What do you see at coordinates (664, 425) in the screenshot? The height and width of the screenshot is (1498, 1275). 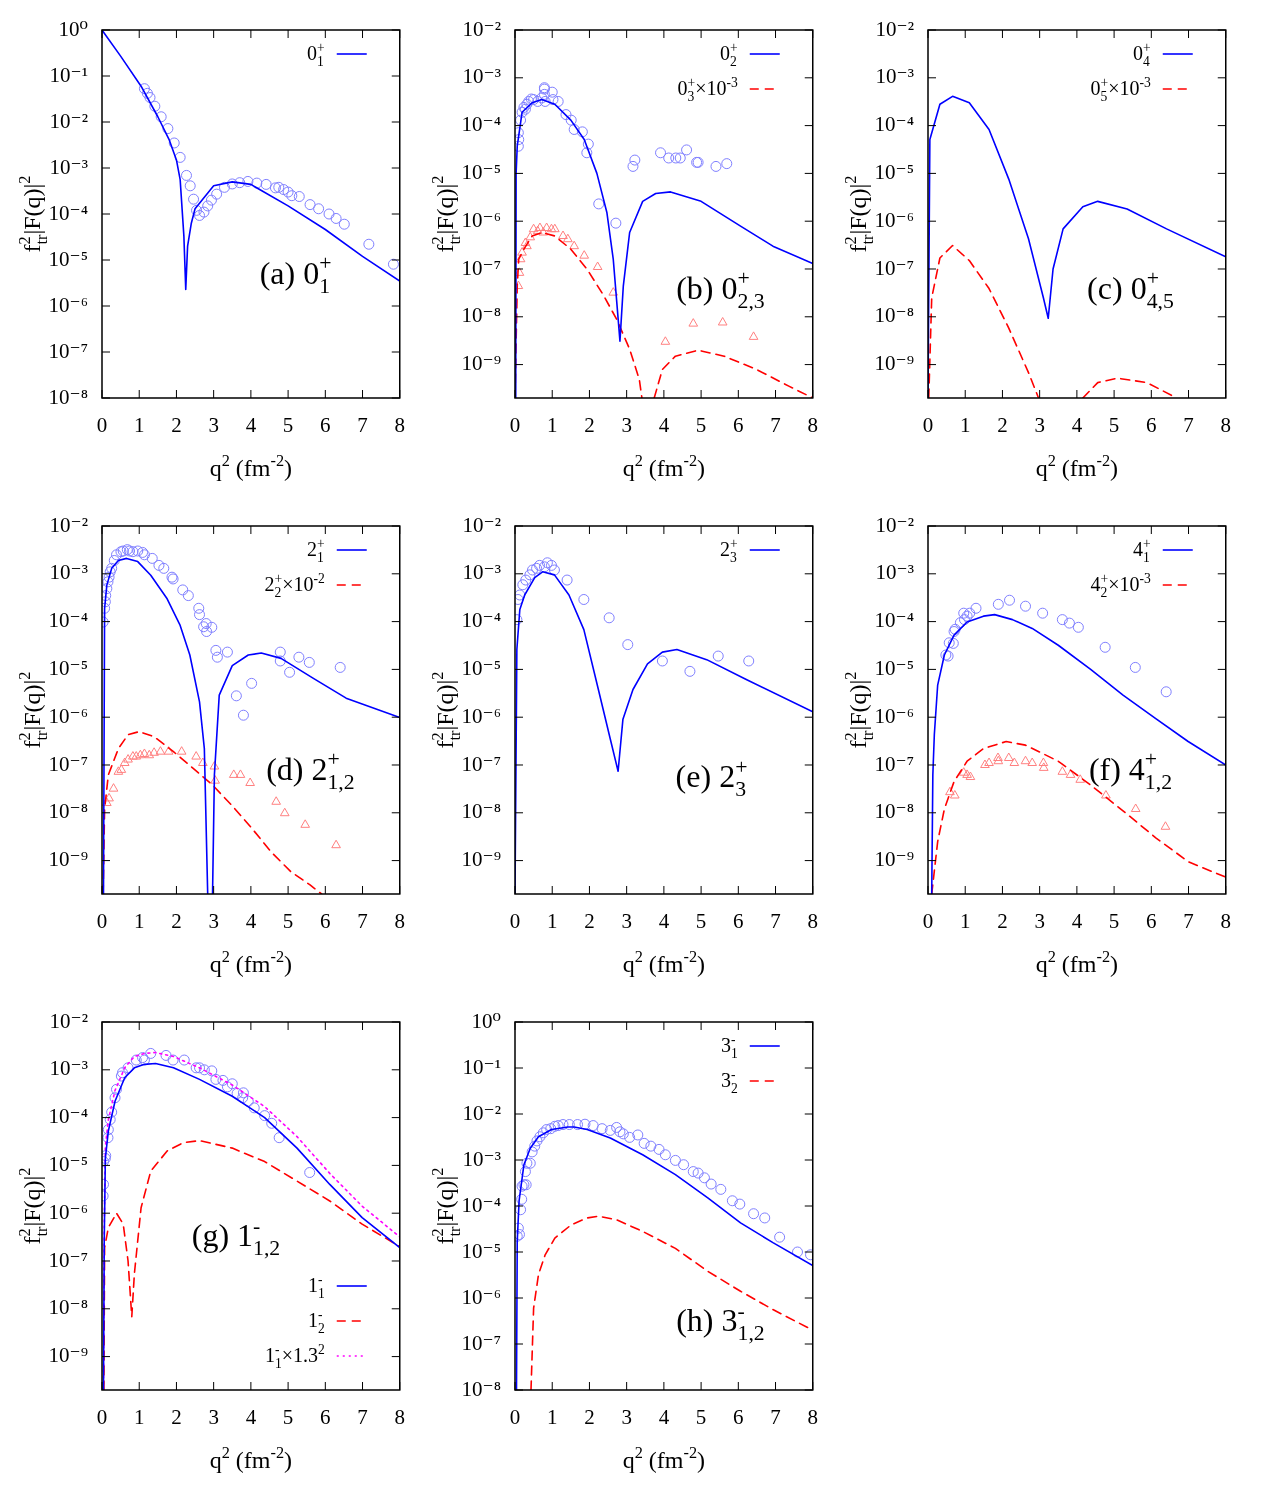 I see `x-tick-label: 4` at bounding box center [664, 425].